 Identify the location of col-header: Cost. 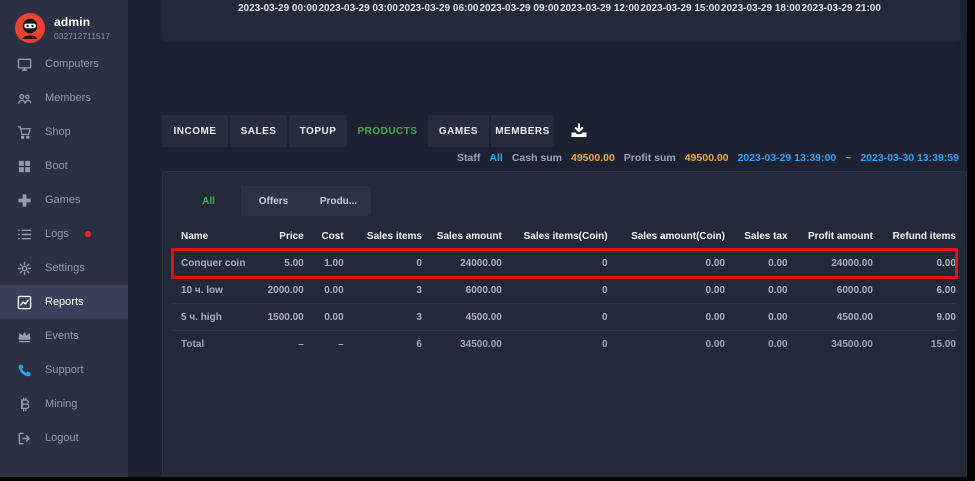
(332, 236).